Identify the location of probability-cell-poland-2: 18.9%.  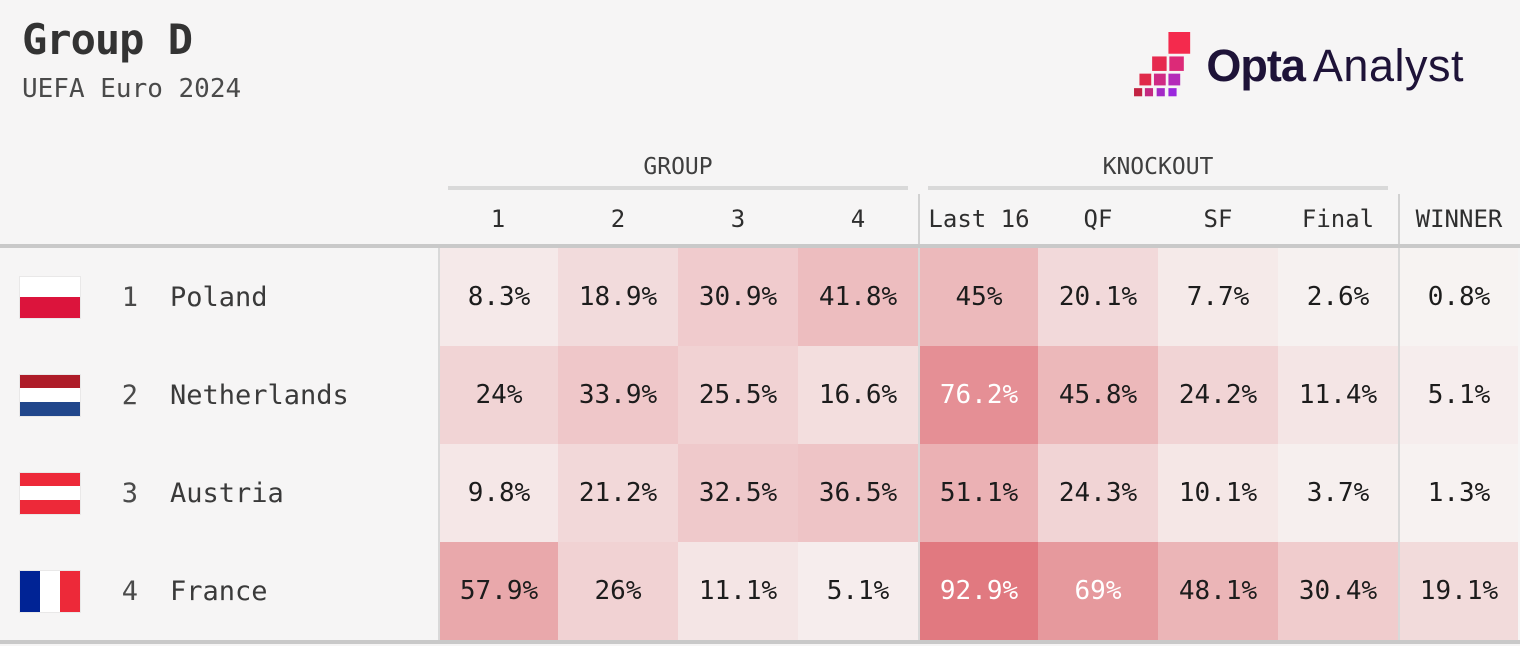
(618, 297).